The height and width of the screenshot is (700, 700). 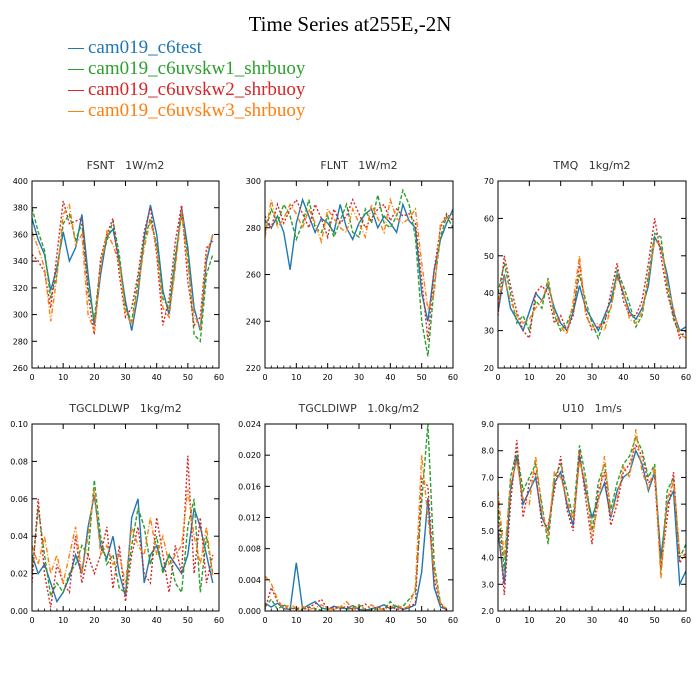 What do you see at coordinates (19, 499) in the screenshot?
I see `y-tick-label: 0.06` at bounding box center [19, 499].